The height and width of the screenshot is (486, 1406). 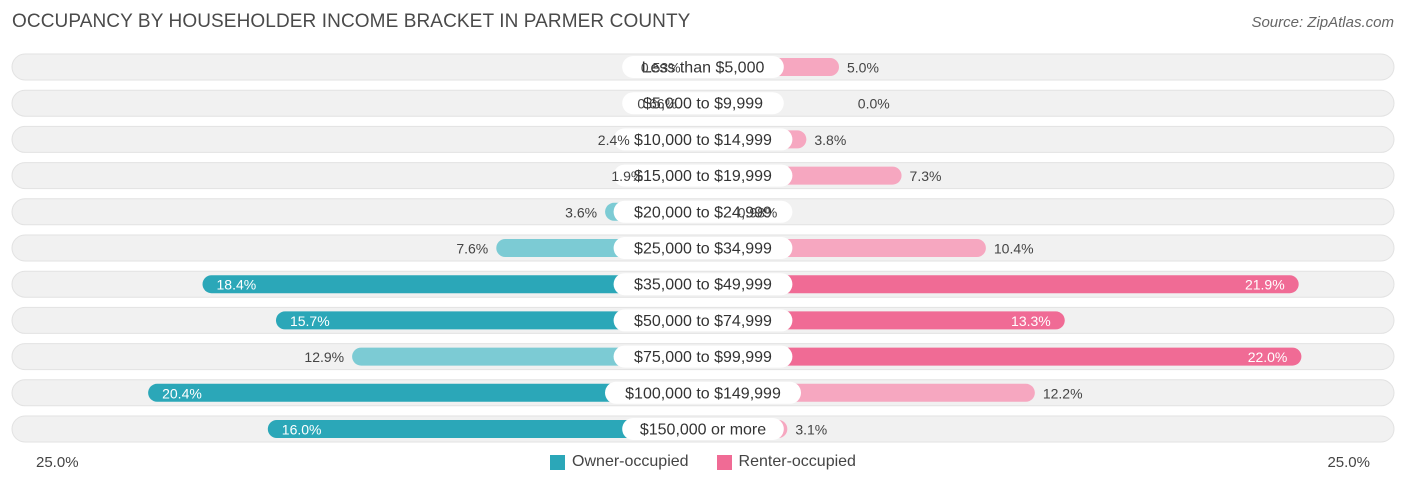 I want to click on renter-value-label: 0.0%, so click(x=874, y=104).